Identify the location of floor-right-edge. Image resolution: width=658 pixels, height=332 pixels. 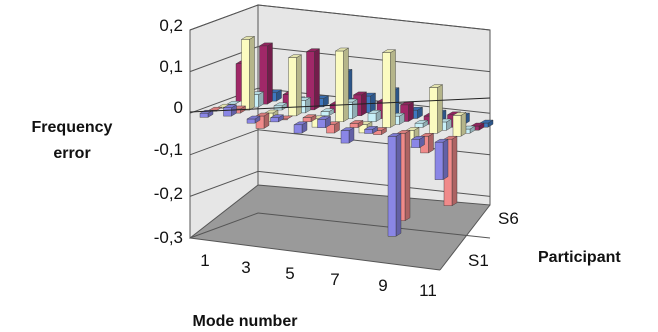
(465, 237).